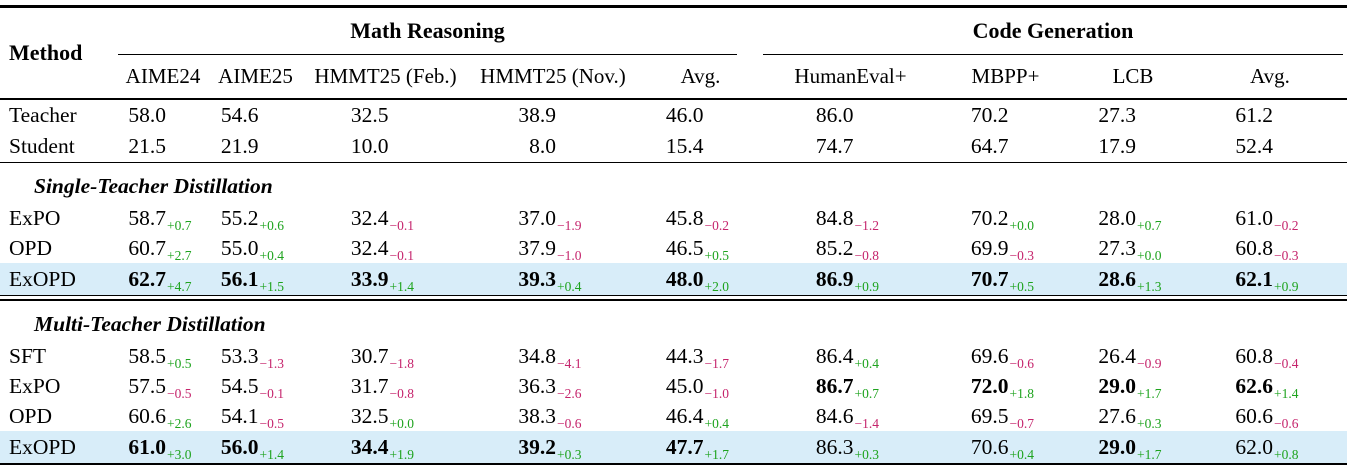 The height and width of the screenshot is (471, 1347). I want to click on cell-sft-hmmt25-nov-: 34.8 −4.1, so click(553, 357).